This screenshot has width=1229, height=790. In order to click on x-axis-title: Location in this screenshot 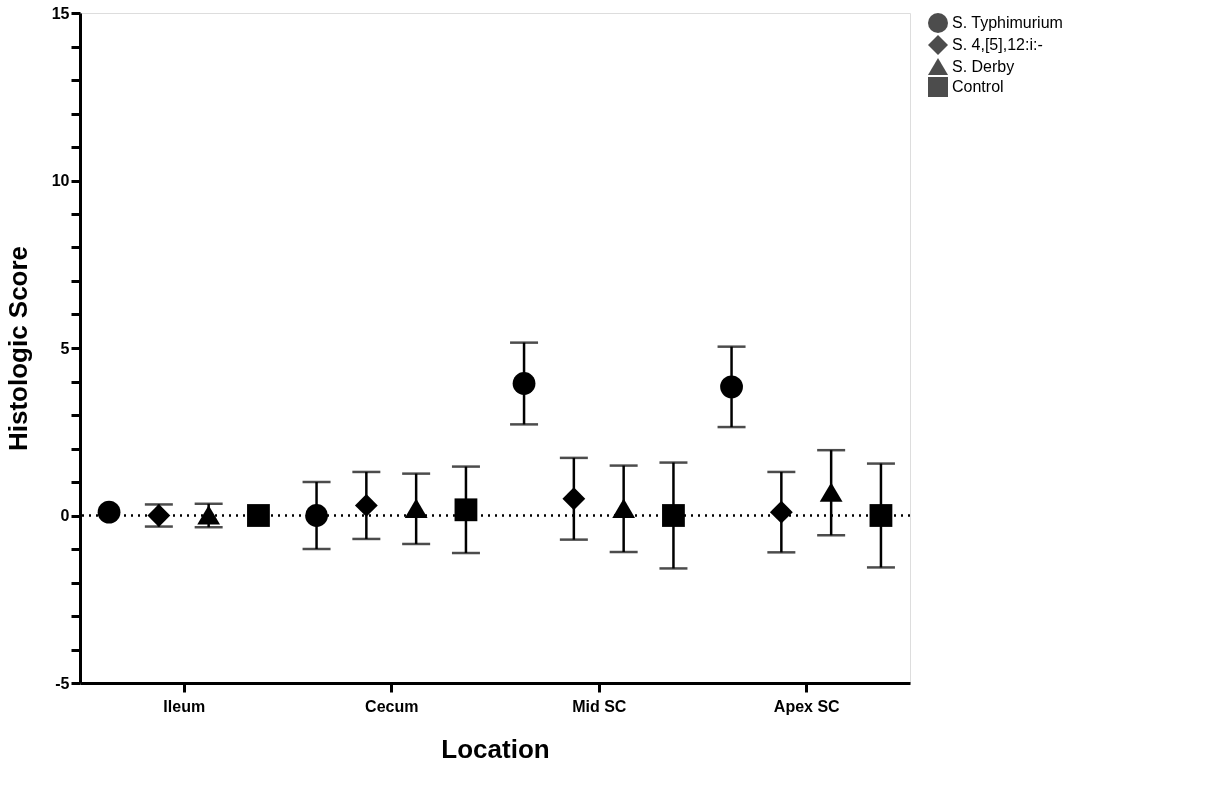, I will do `click(495, 748)`.